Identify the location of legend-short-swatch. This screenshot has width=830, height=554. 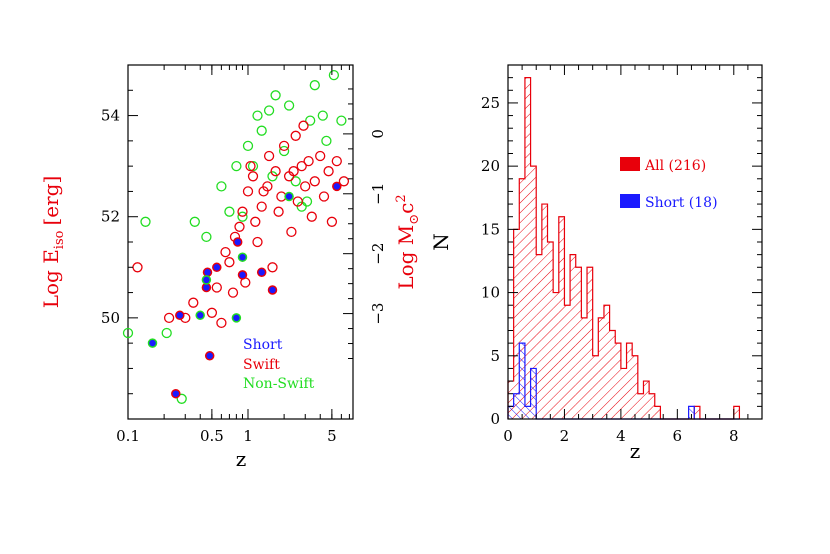
(630, 201).